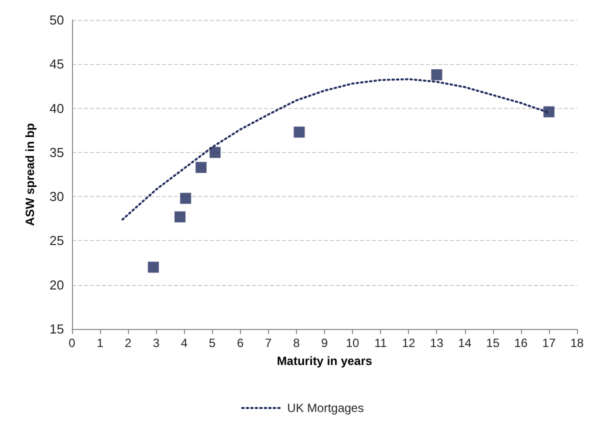 Image resolution: width=605 pixels, height=429 pixels. I want to click on x-tick-label: 8, so click(296, 343).